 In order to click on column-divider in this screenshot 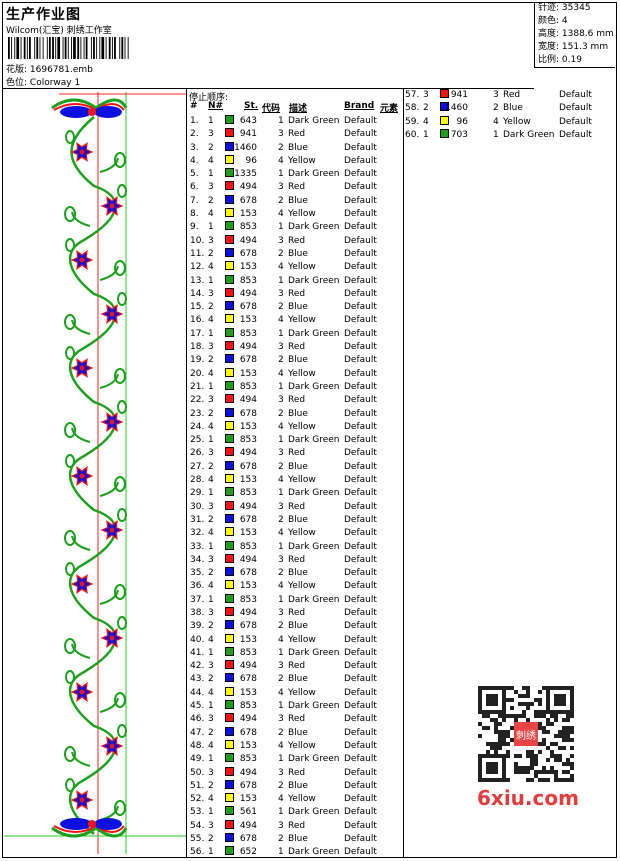, I will do `click(403, 473)`.